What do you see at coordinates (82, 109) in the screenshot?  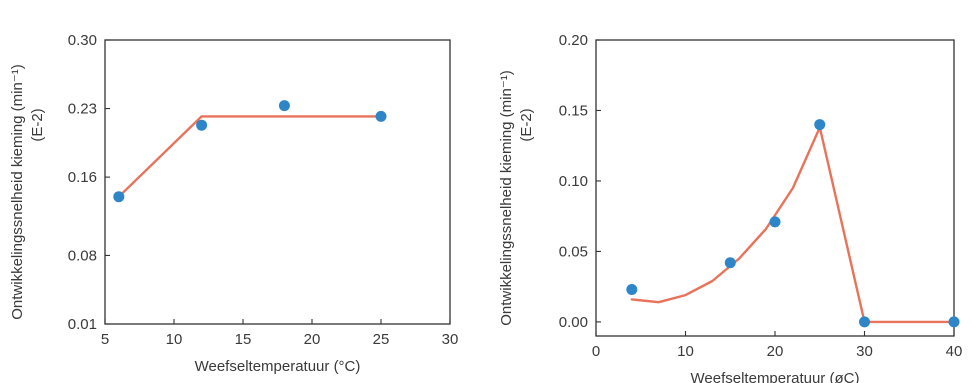 I see `left-y-tick-label: 0.23` at bounding box center [82, 109].